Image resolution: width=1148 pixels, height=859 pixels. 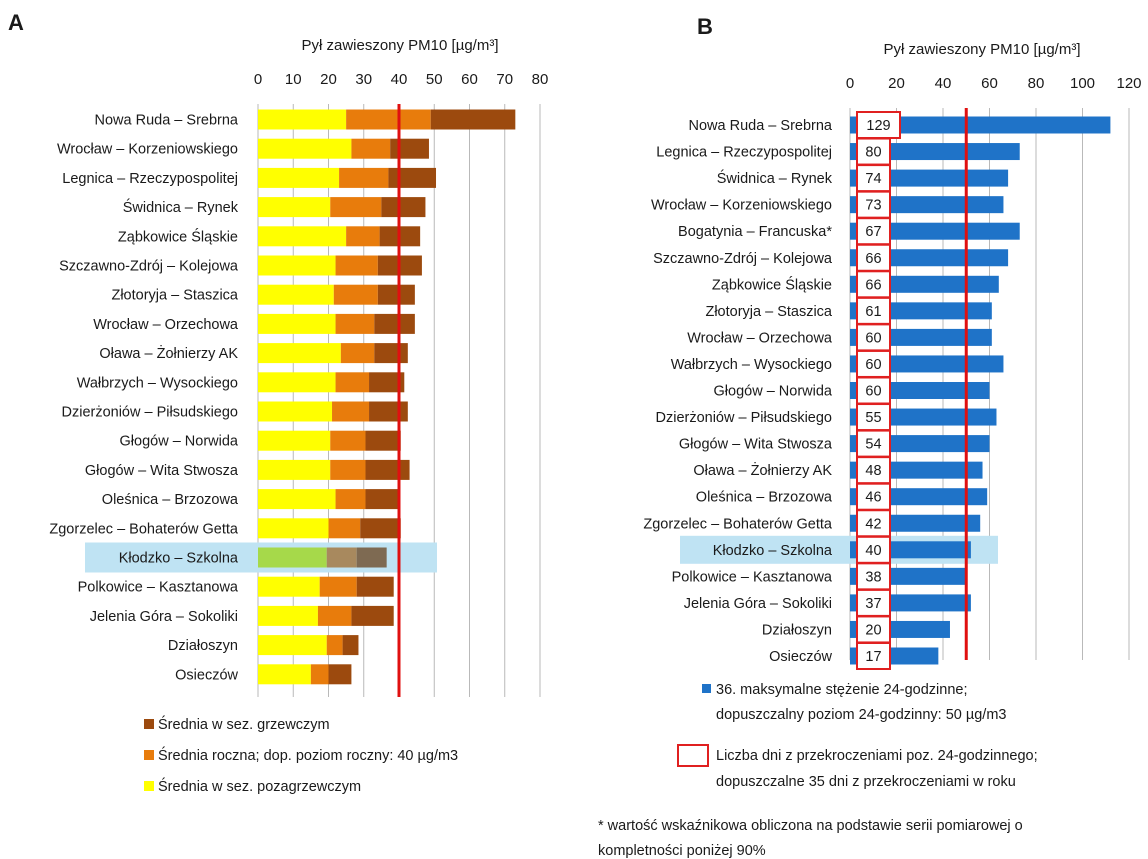 I want to click on category-label: Zgorzelec – Bohaterów Getta, so click(x=144, y=529).